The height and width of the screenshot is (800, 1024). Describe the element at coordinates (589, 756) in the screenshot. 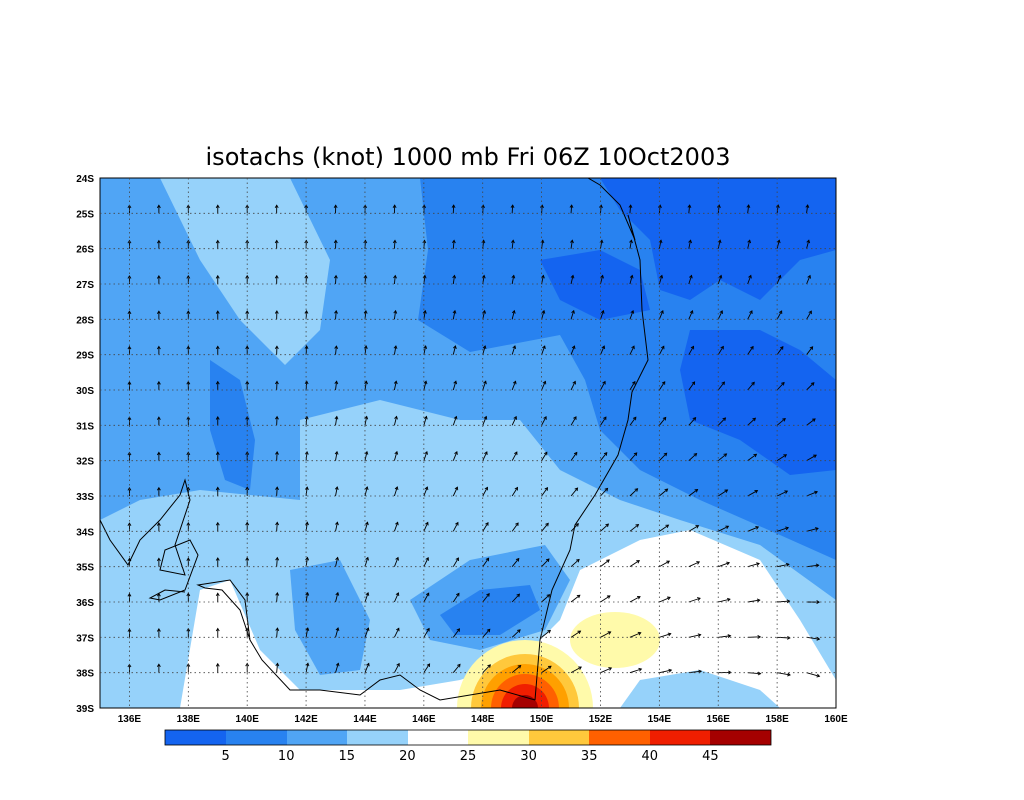

I see `colorbar-label: 35` at that location.